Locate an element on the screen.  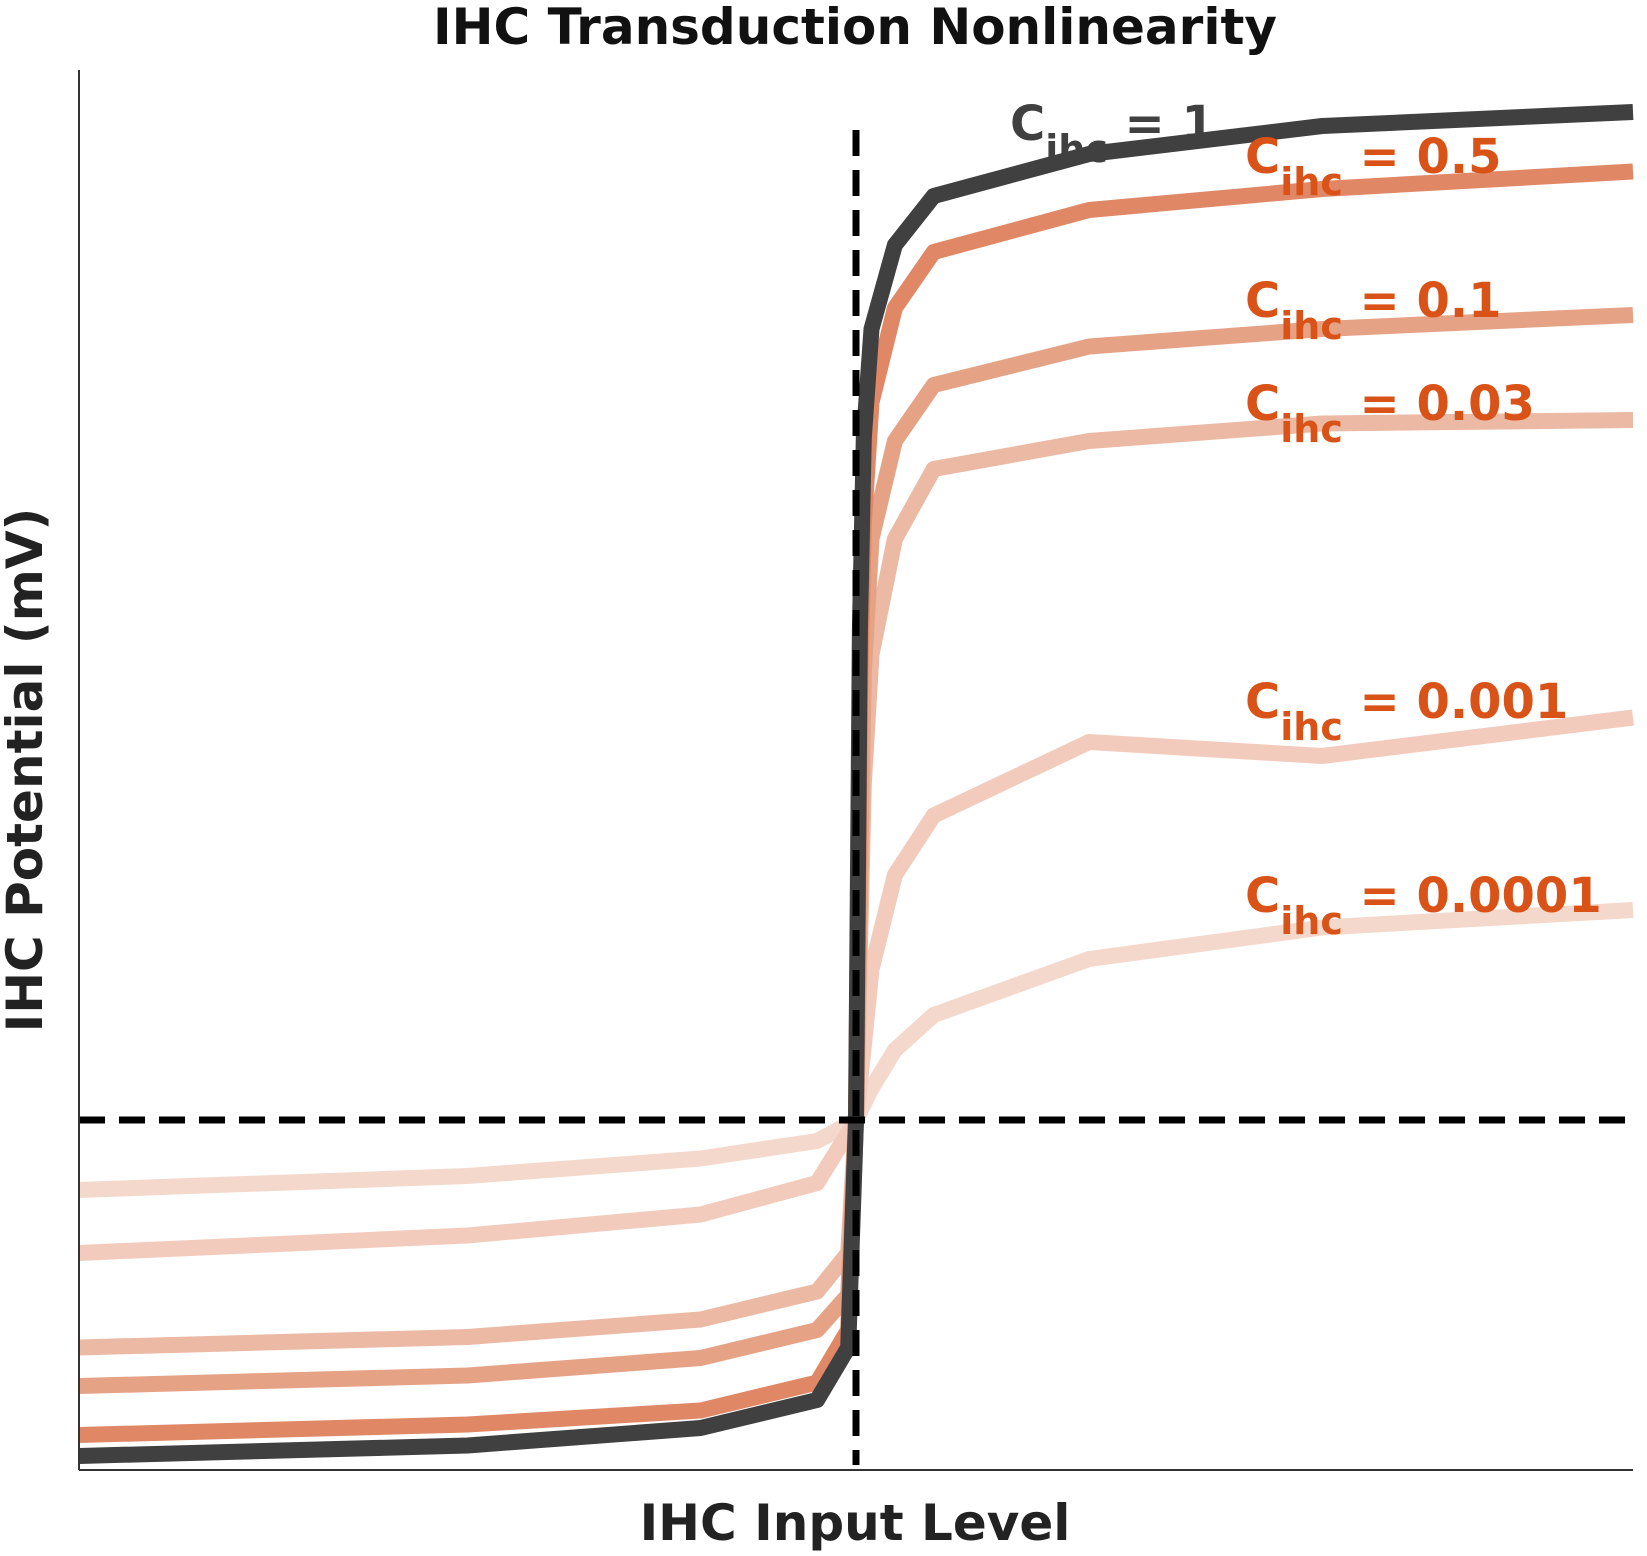
curve-label-5: Cihc = 1 is located at coordinates (1112, 133).